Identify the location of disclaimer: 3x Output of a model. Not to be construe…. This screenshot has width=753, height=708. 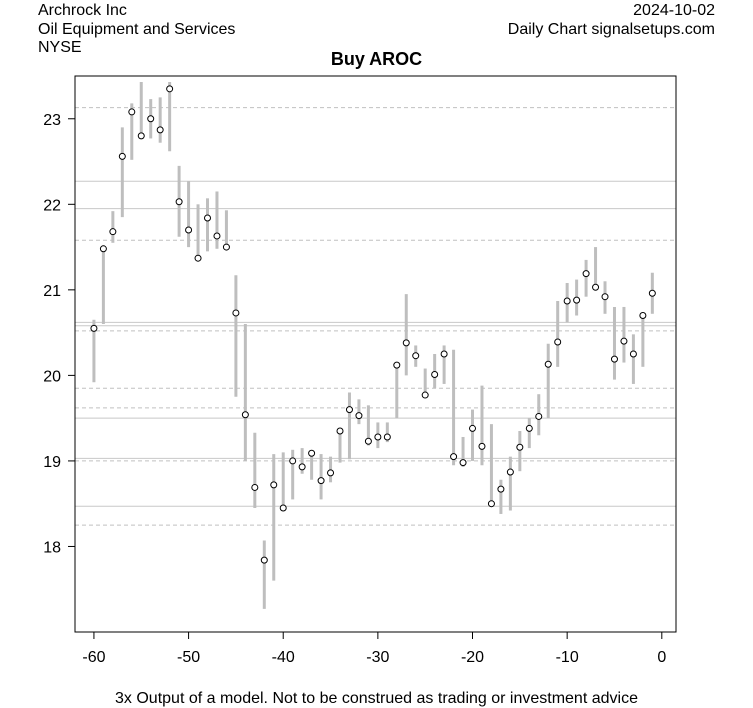
(376, 698).